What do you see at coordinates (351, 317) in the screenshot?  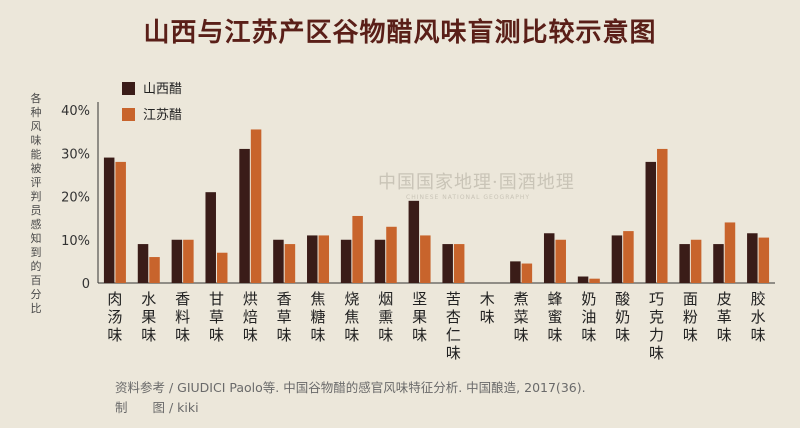 I see `x-tick-label: 烧焦味` at bounding box center [351, 317].